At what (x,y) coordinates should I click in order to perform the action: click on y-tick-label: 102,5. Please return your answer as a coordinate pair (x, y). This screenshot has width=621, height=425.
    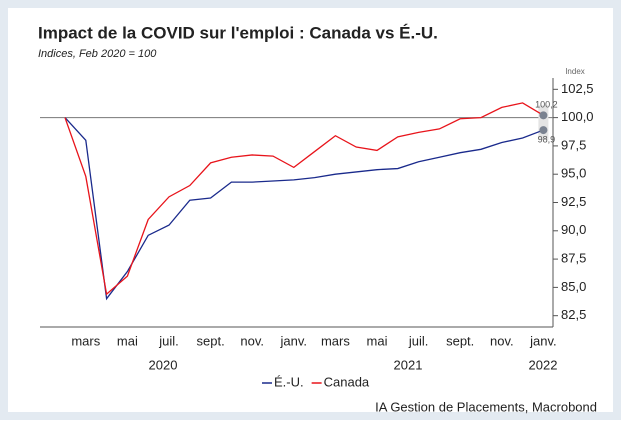
    Looking at the image, I should click on (577, 88).